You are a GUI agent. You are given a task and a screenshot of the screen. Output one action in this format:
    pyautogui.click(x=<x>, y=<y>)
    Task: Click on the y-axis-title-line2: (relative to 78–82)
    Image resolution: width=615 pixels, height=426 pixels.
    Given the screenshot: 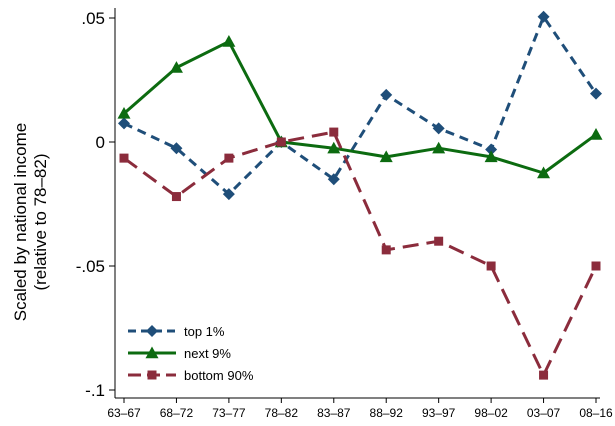 What is the action you would take?
    pyautogui.click(x=40, y=221)
    